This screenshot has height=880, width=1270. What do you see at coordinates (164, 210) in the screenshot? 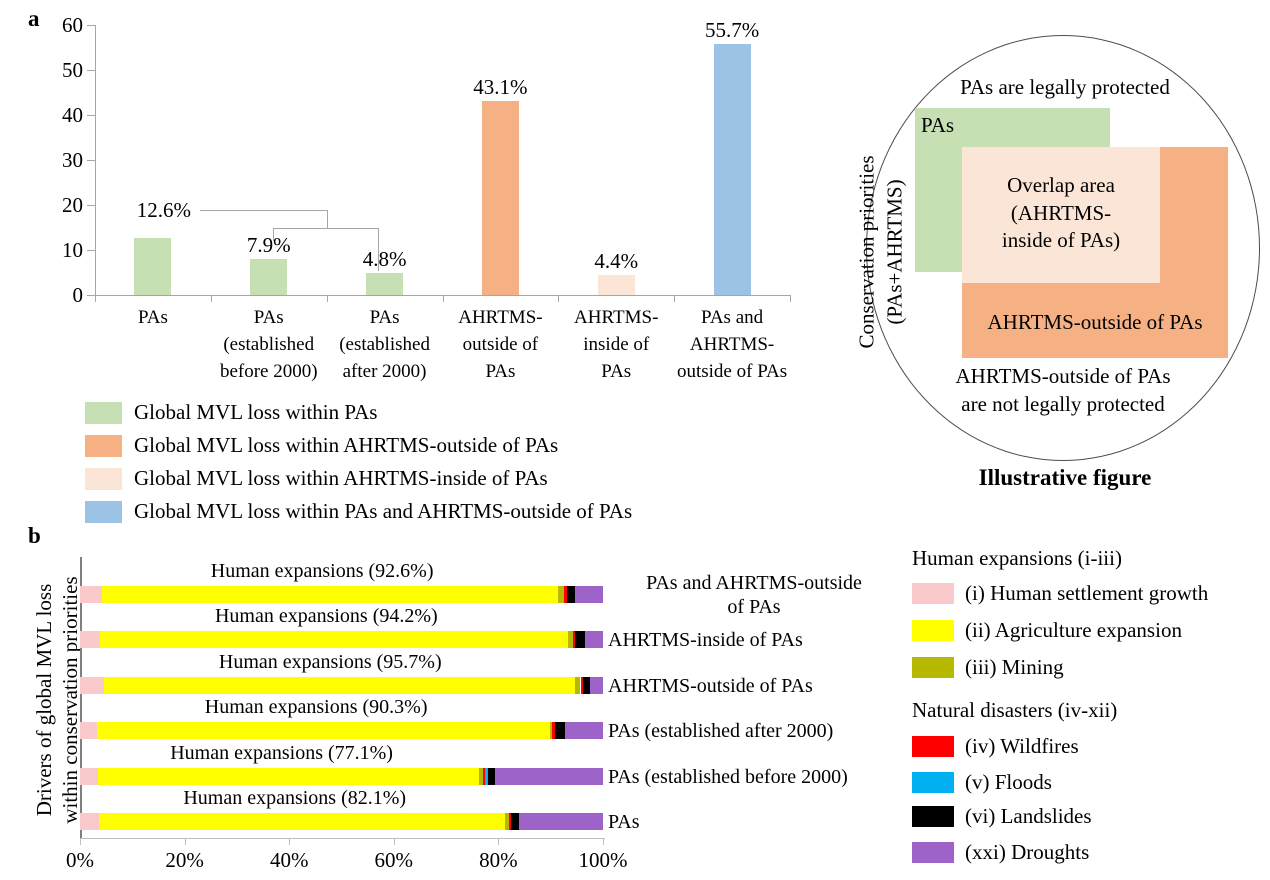
I see `bar-value-label: 12.6%` at bounding box center [164, 210].